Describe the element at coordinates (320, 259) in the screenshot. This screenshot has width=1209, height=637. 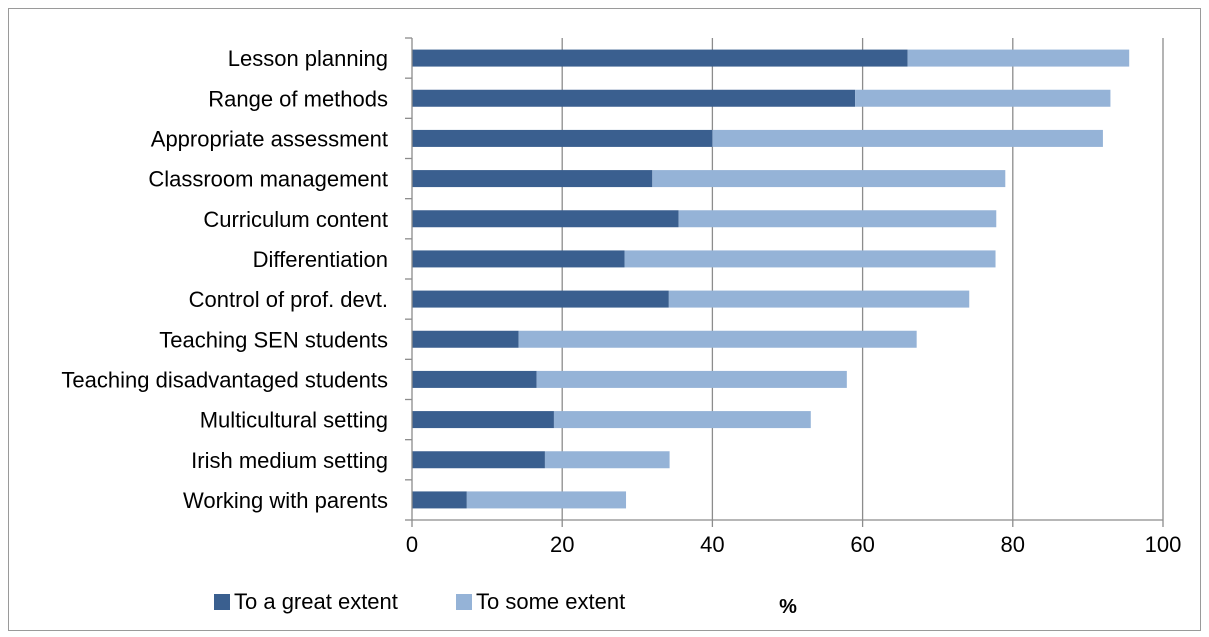
I see `category-label-5: Differentiation` at that location.